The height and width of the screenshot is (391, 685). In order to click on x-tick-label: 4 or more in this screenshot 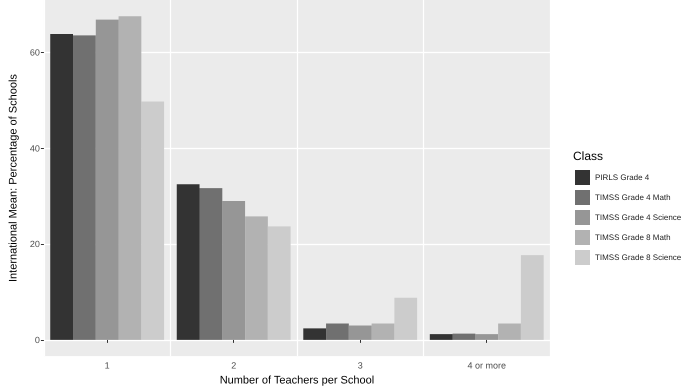, I will do `click(486, 365)`.